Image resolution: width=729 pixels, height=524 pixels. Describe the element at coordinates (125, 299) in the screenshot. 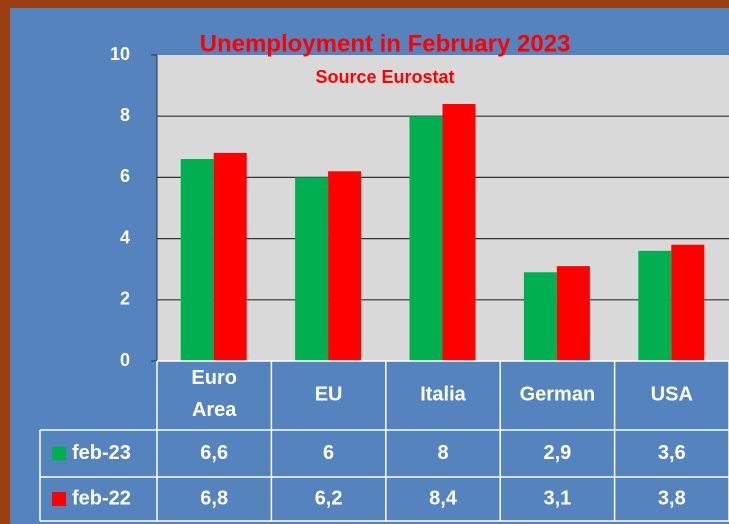

I see `y-tick-label: 2` at that location.